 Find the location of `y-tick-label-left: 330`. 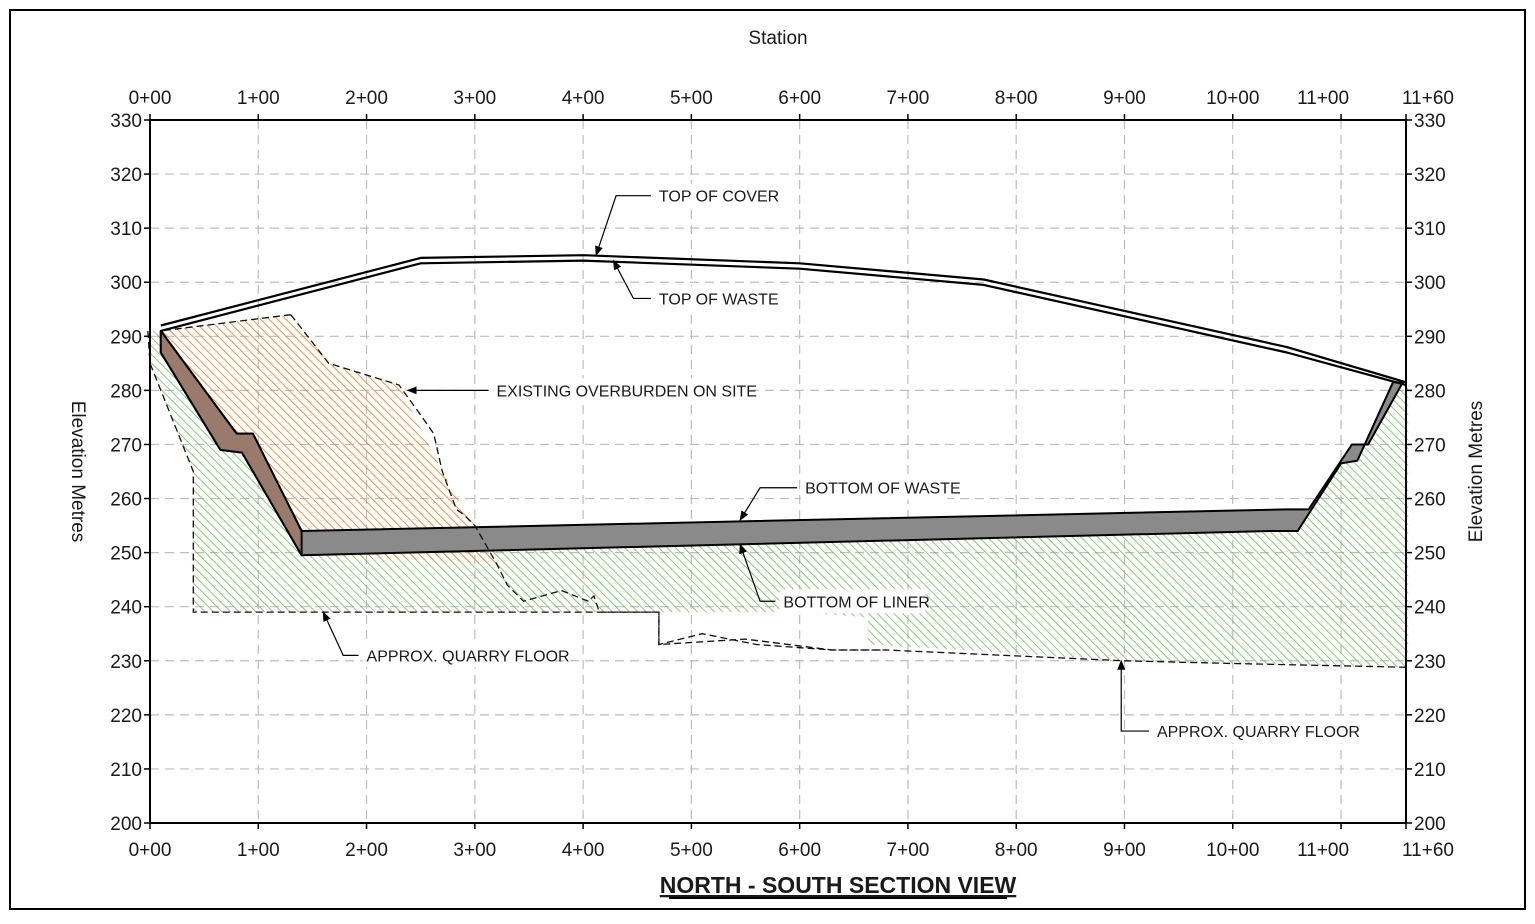

y-tick-label-left: 330 is located at coordinates (126, 121).